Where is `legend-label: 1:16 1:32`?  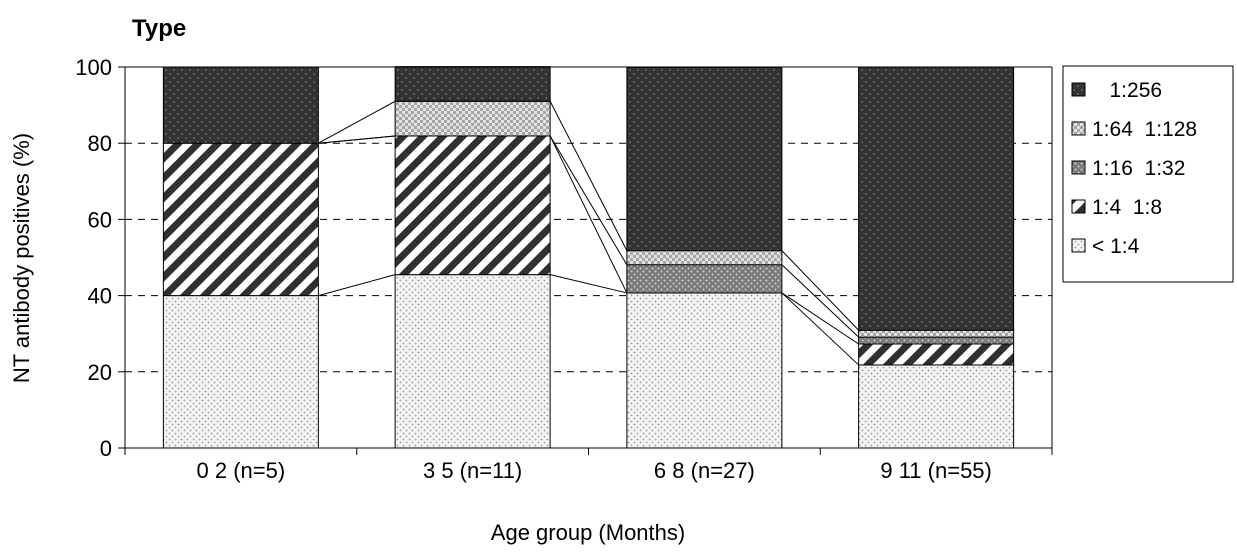 legend-label: 1:16 1:32 is located at coordinates (1138, 168).